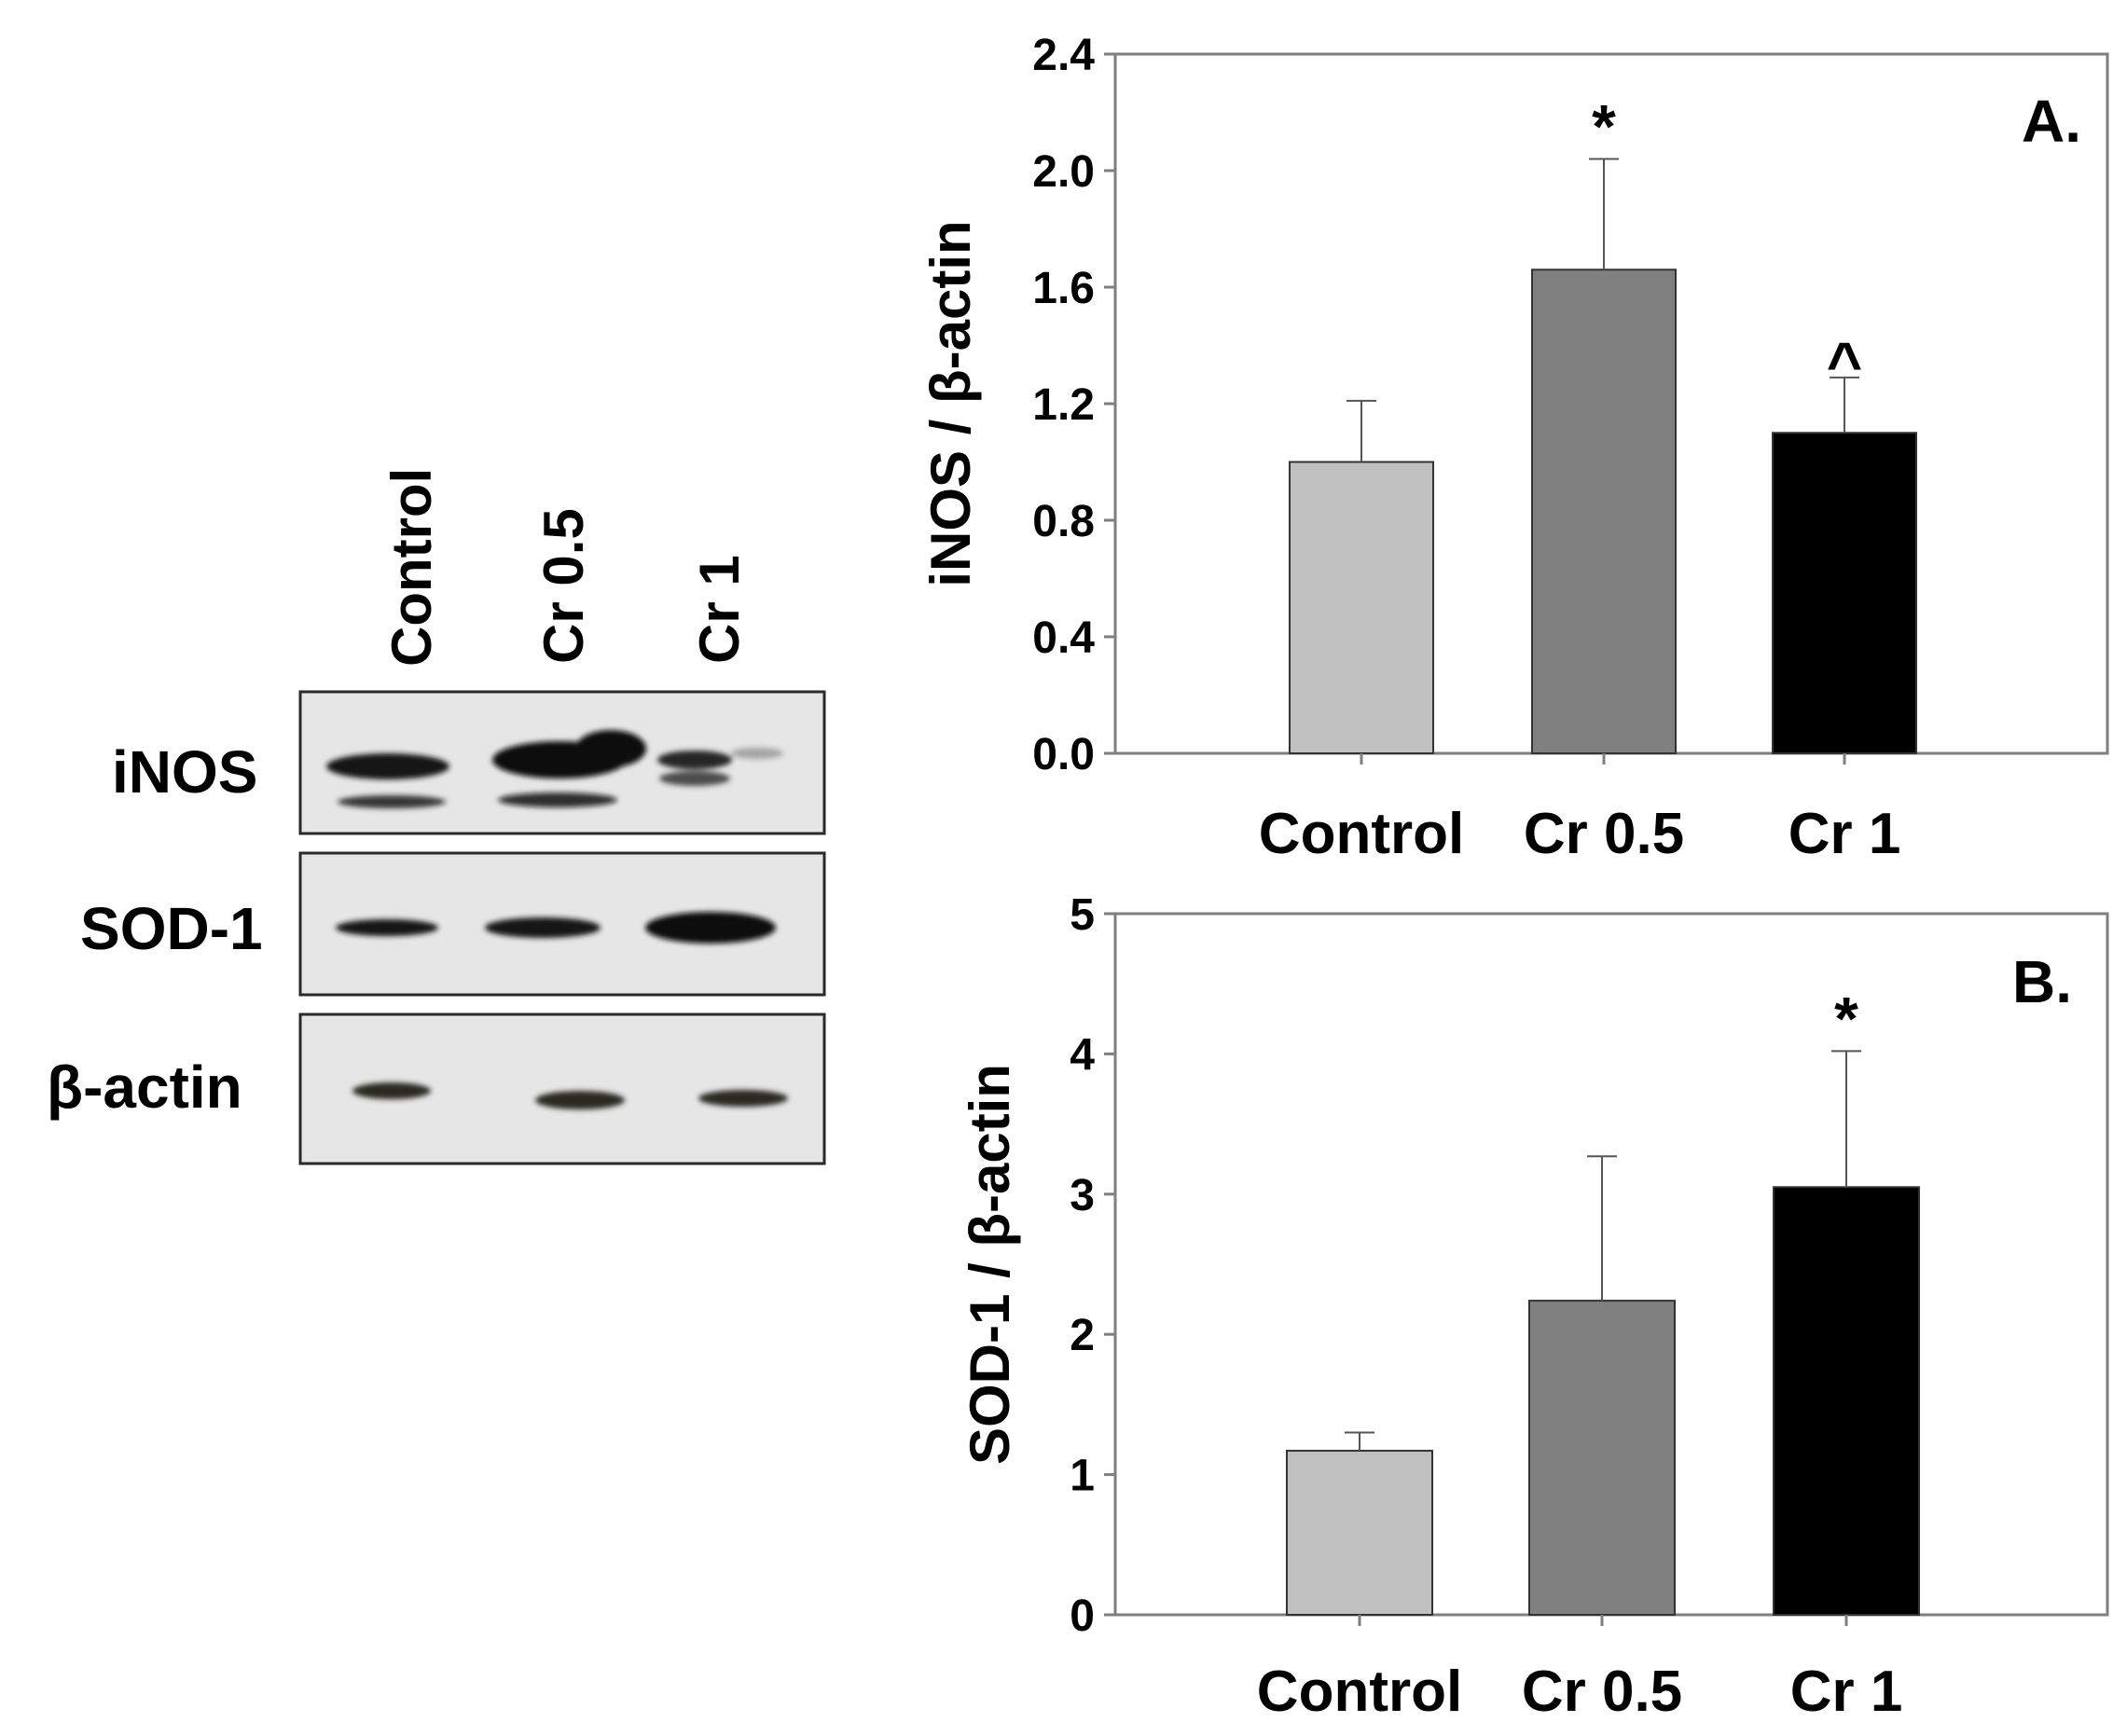 The width and height of the screenshot is (2113, 1736). Describe the element at coordinates (1063, 172) in the screenshot. I see `y-tick-label-a: 2.0` at that location.